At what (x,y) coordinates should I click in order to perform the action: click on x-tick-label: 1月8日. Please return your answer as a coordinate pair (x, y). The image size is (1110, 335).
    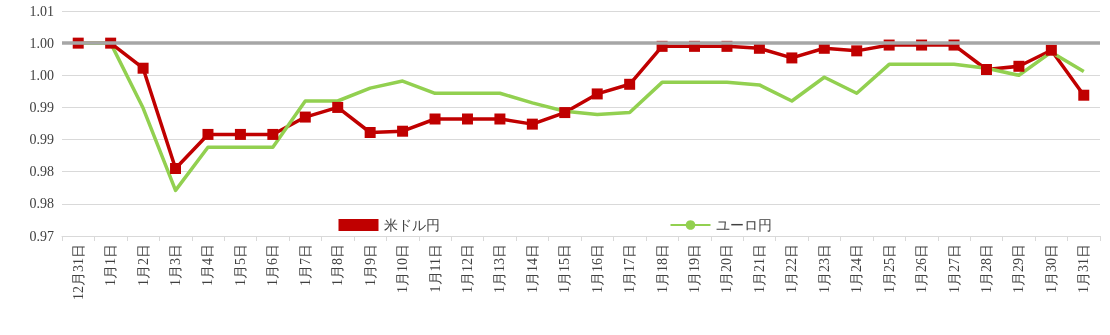
    Looking at the image, I should click on (338, 265).